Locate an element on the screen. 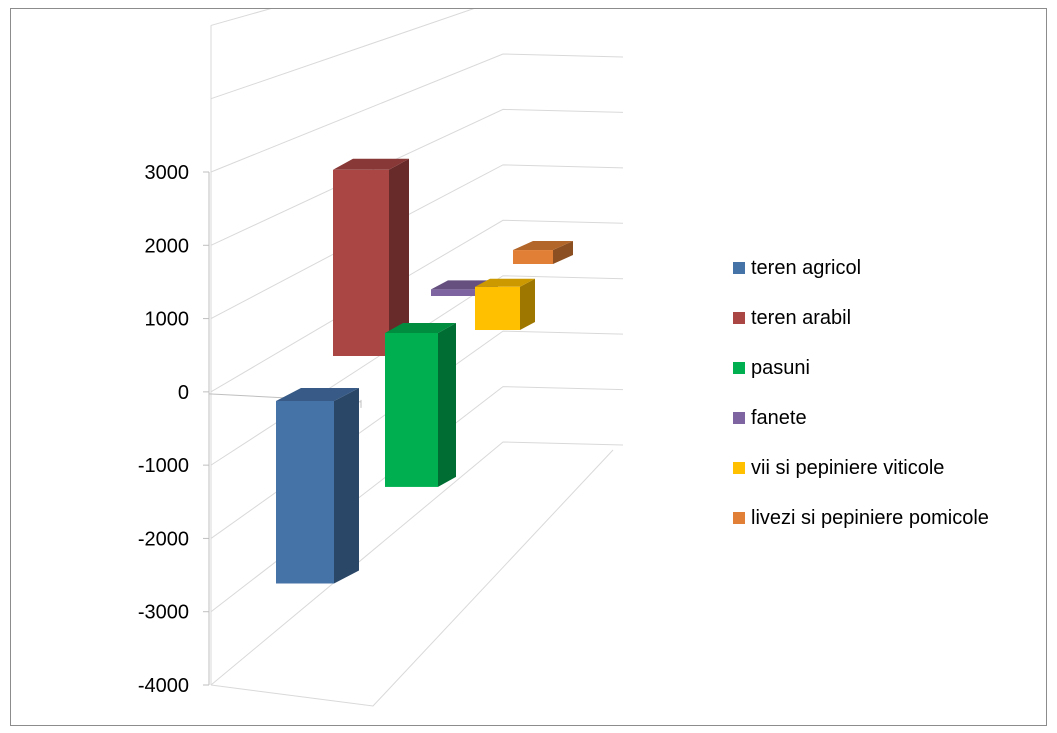 This screenshot has width=1057, height=733. bar-teren-arabil is located at coordinates (371, 257).